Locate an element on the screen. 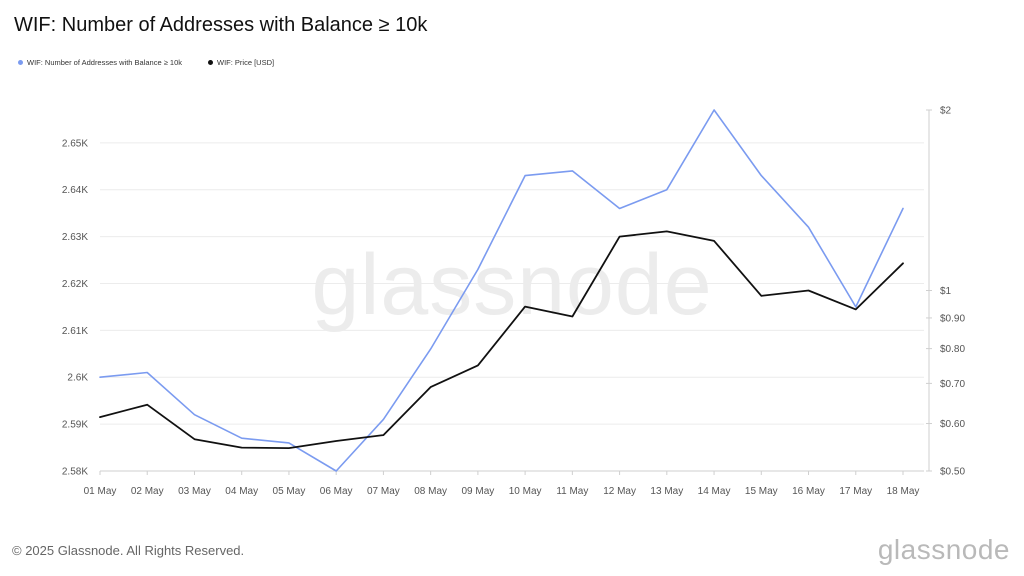 The width and height of the screenshot is (1024, 576). right-axis-tick-label: $0.70 is located at coordinates (952, 384).